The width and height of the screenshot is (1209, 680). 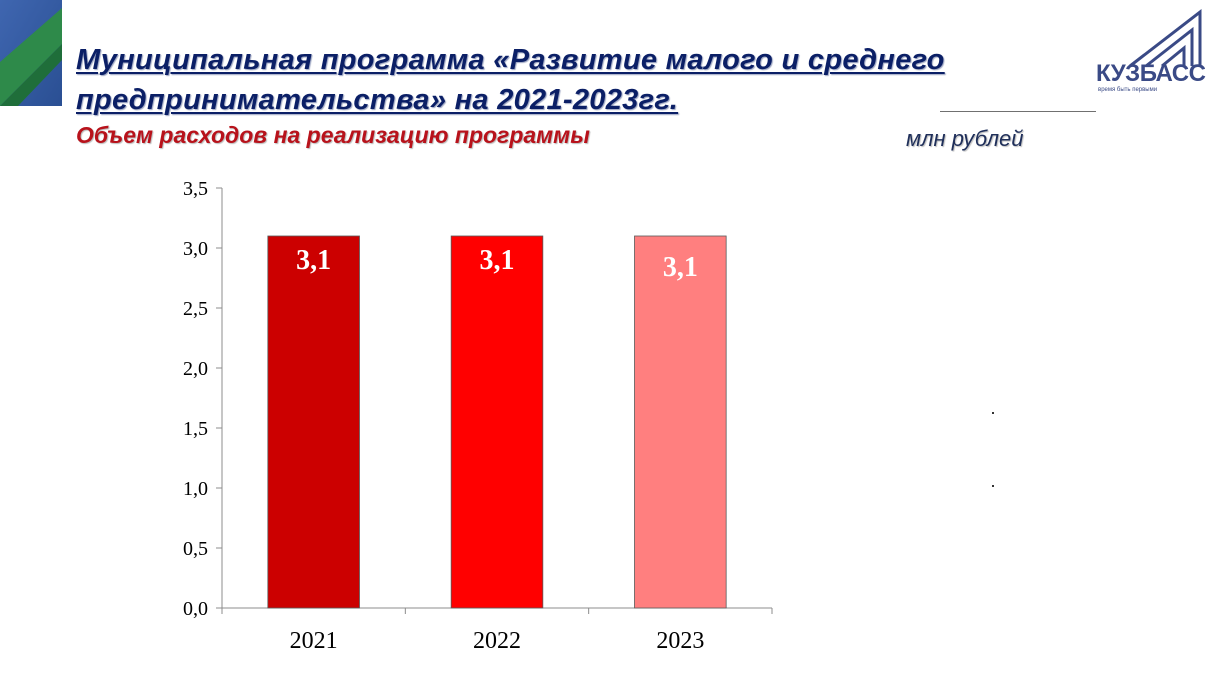 I want to click on x-tick-label: 2023, so click(x=680, y=641).